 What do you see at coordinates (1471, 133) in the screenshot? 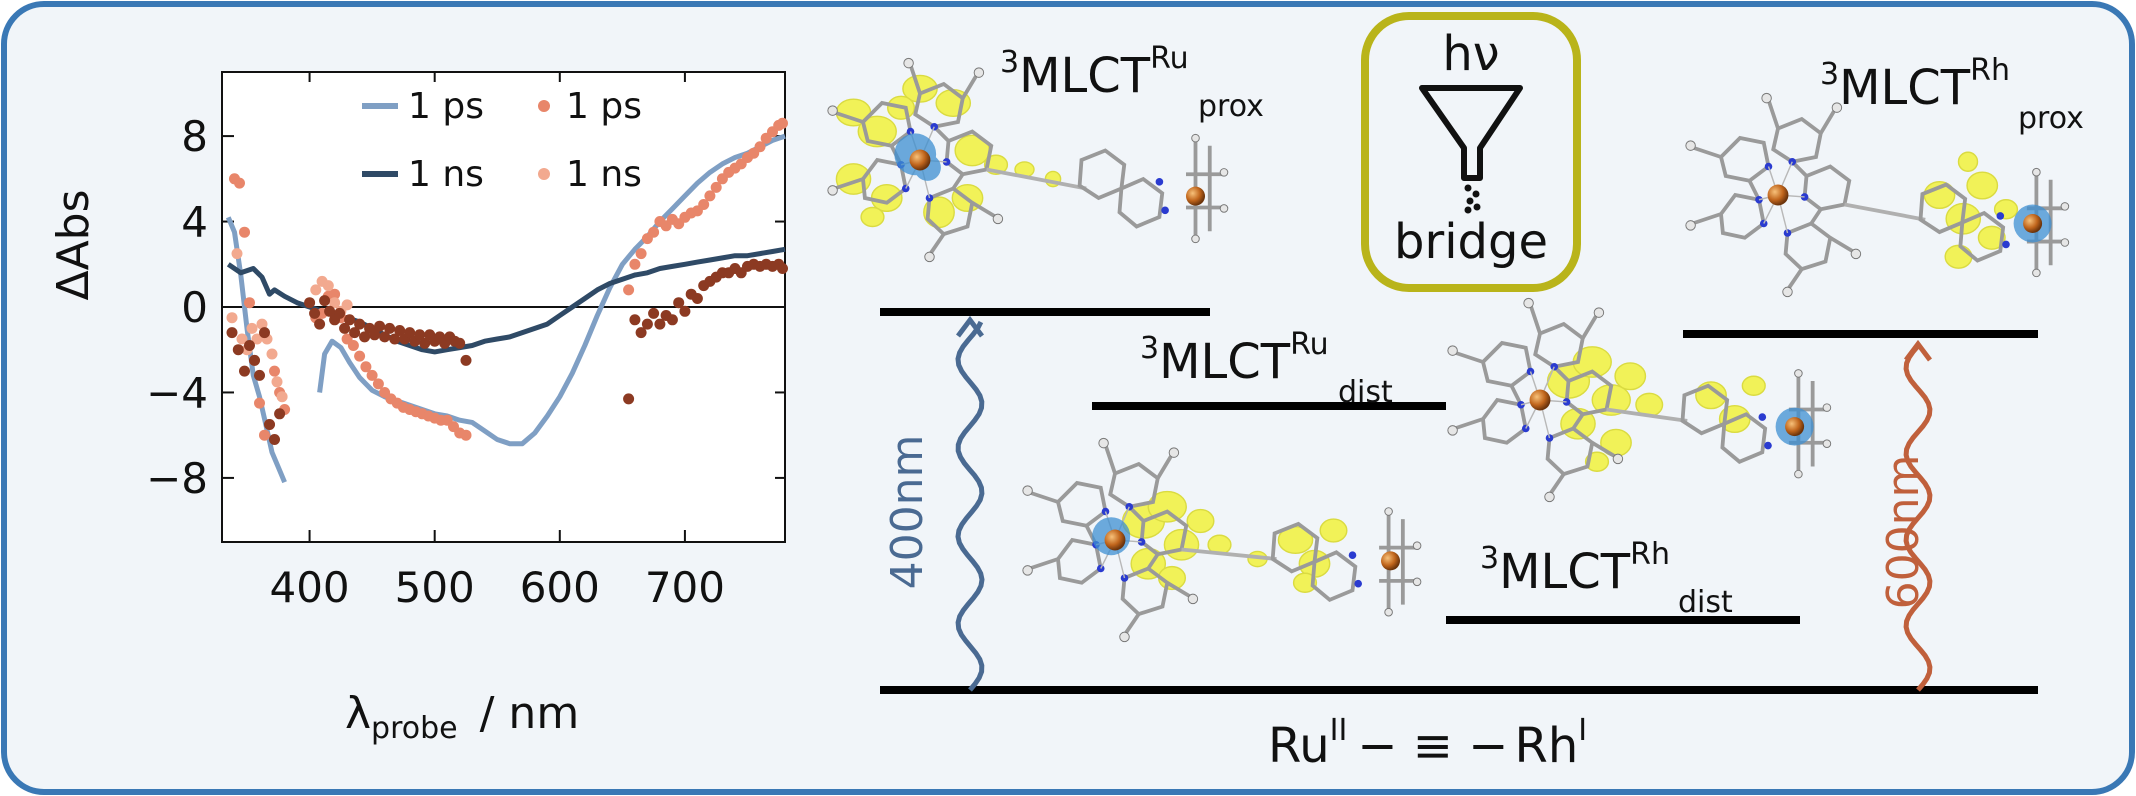
I see `funnel-icon` at bounding box center [1471, 133].